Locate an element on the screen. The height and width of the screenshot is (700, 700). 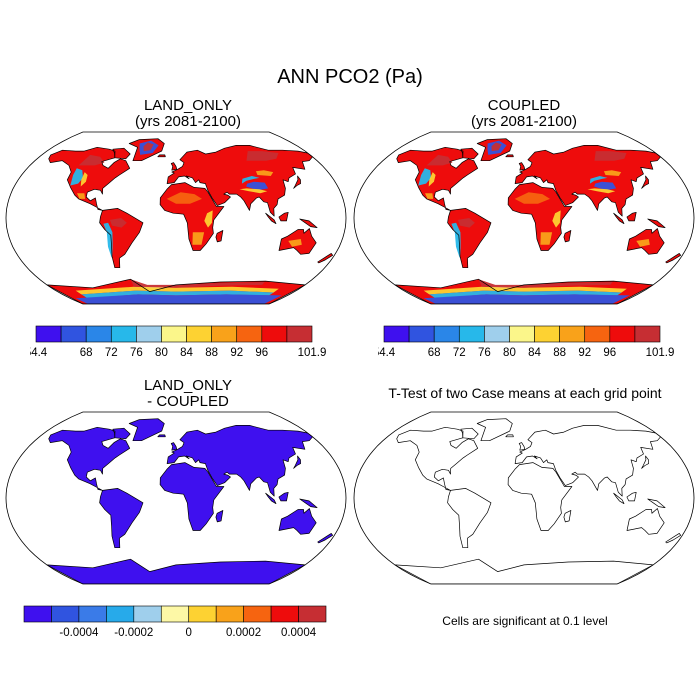
significance-note: Cells are significant at 0.1 level is located at coordinates (525, 621).